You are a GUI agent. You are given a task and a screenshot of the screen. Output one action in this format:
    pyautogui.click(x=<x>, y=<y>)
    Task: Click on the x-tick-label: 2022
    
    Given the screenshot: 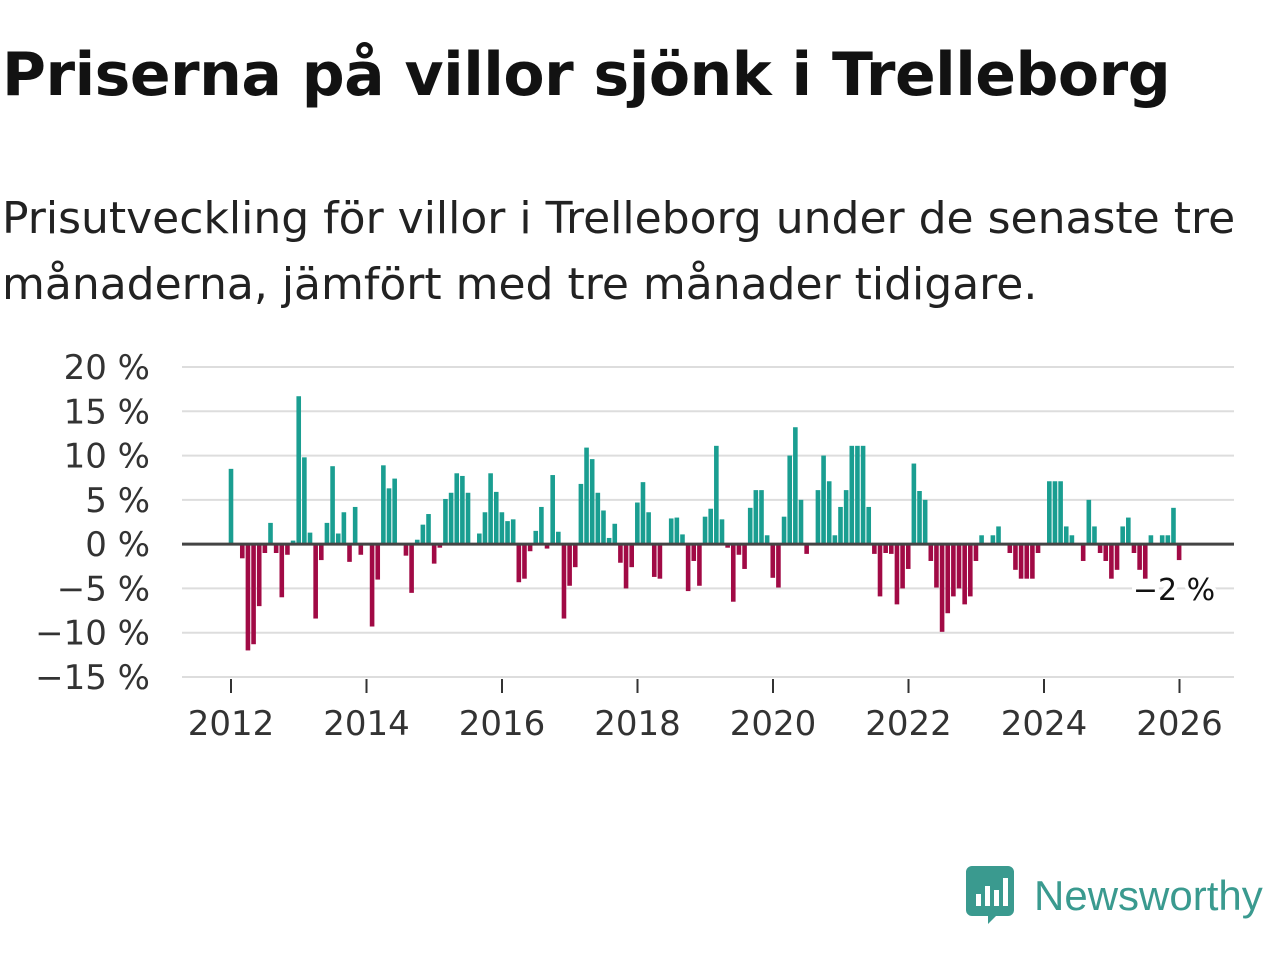 What is the action you would take?
    pyautogui.click(x=908, y=724)
    